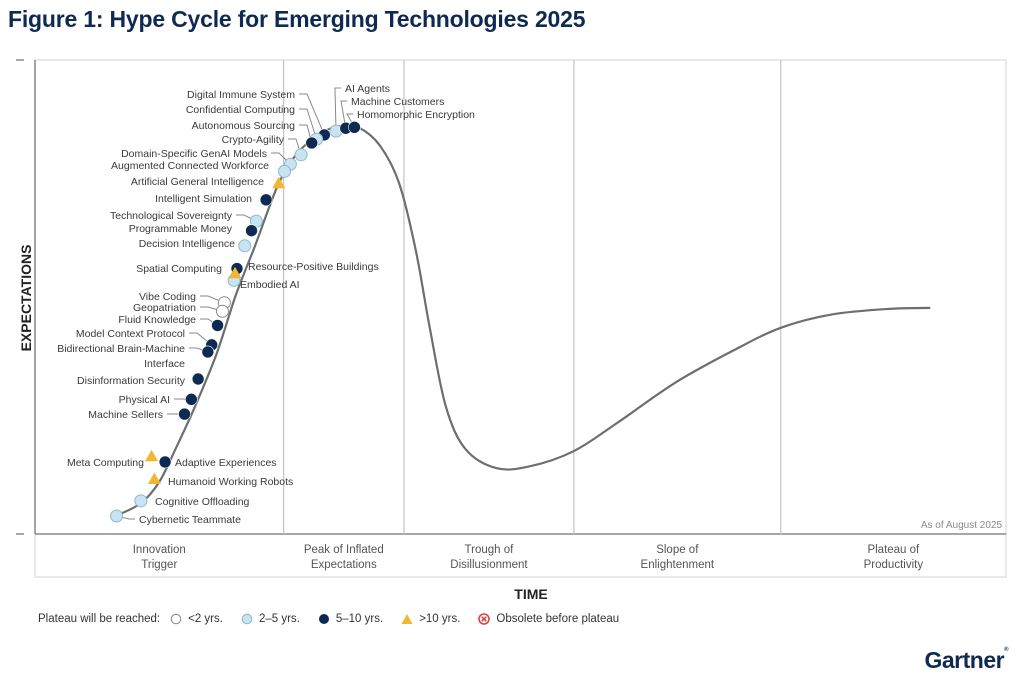  Describe the element at coordinates (243, 126) in the screenshot. I see `label-autonomous-sourcing: Autonomous Sourcing` at that location.